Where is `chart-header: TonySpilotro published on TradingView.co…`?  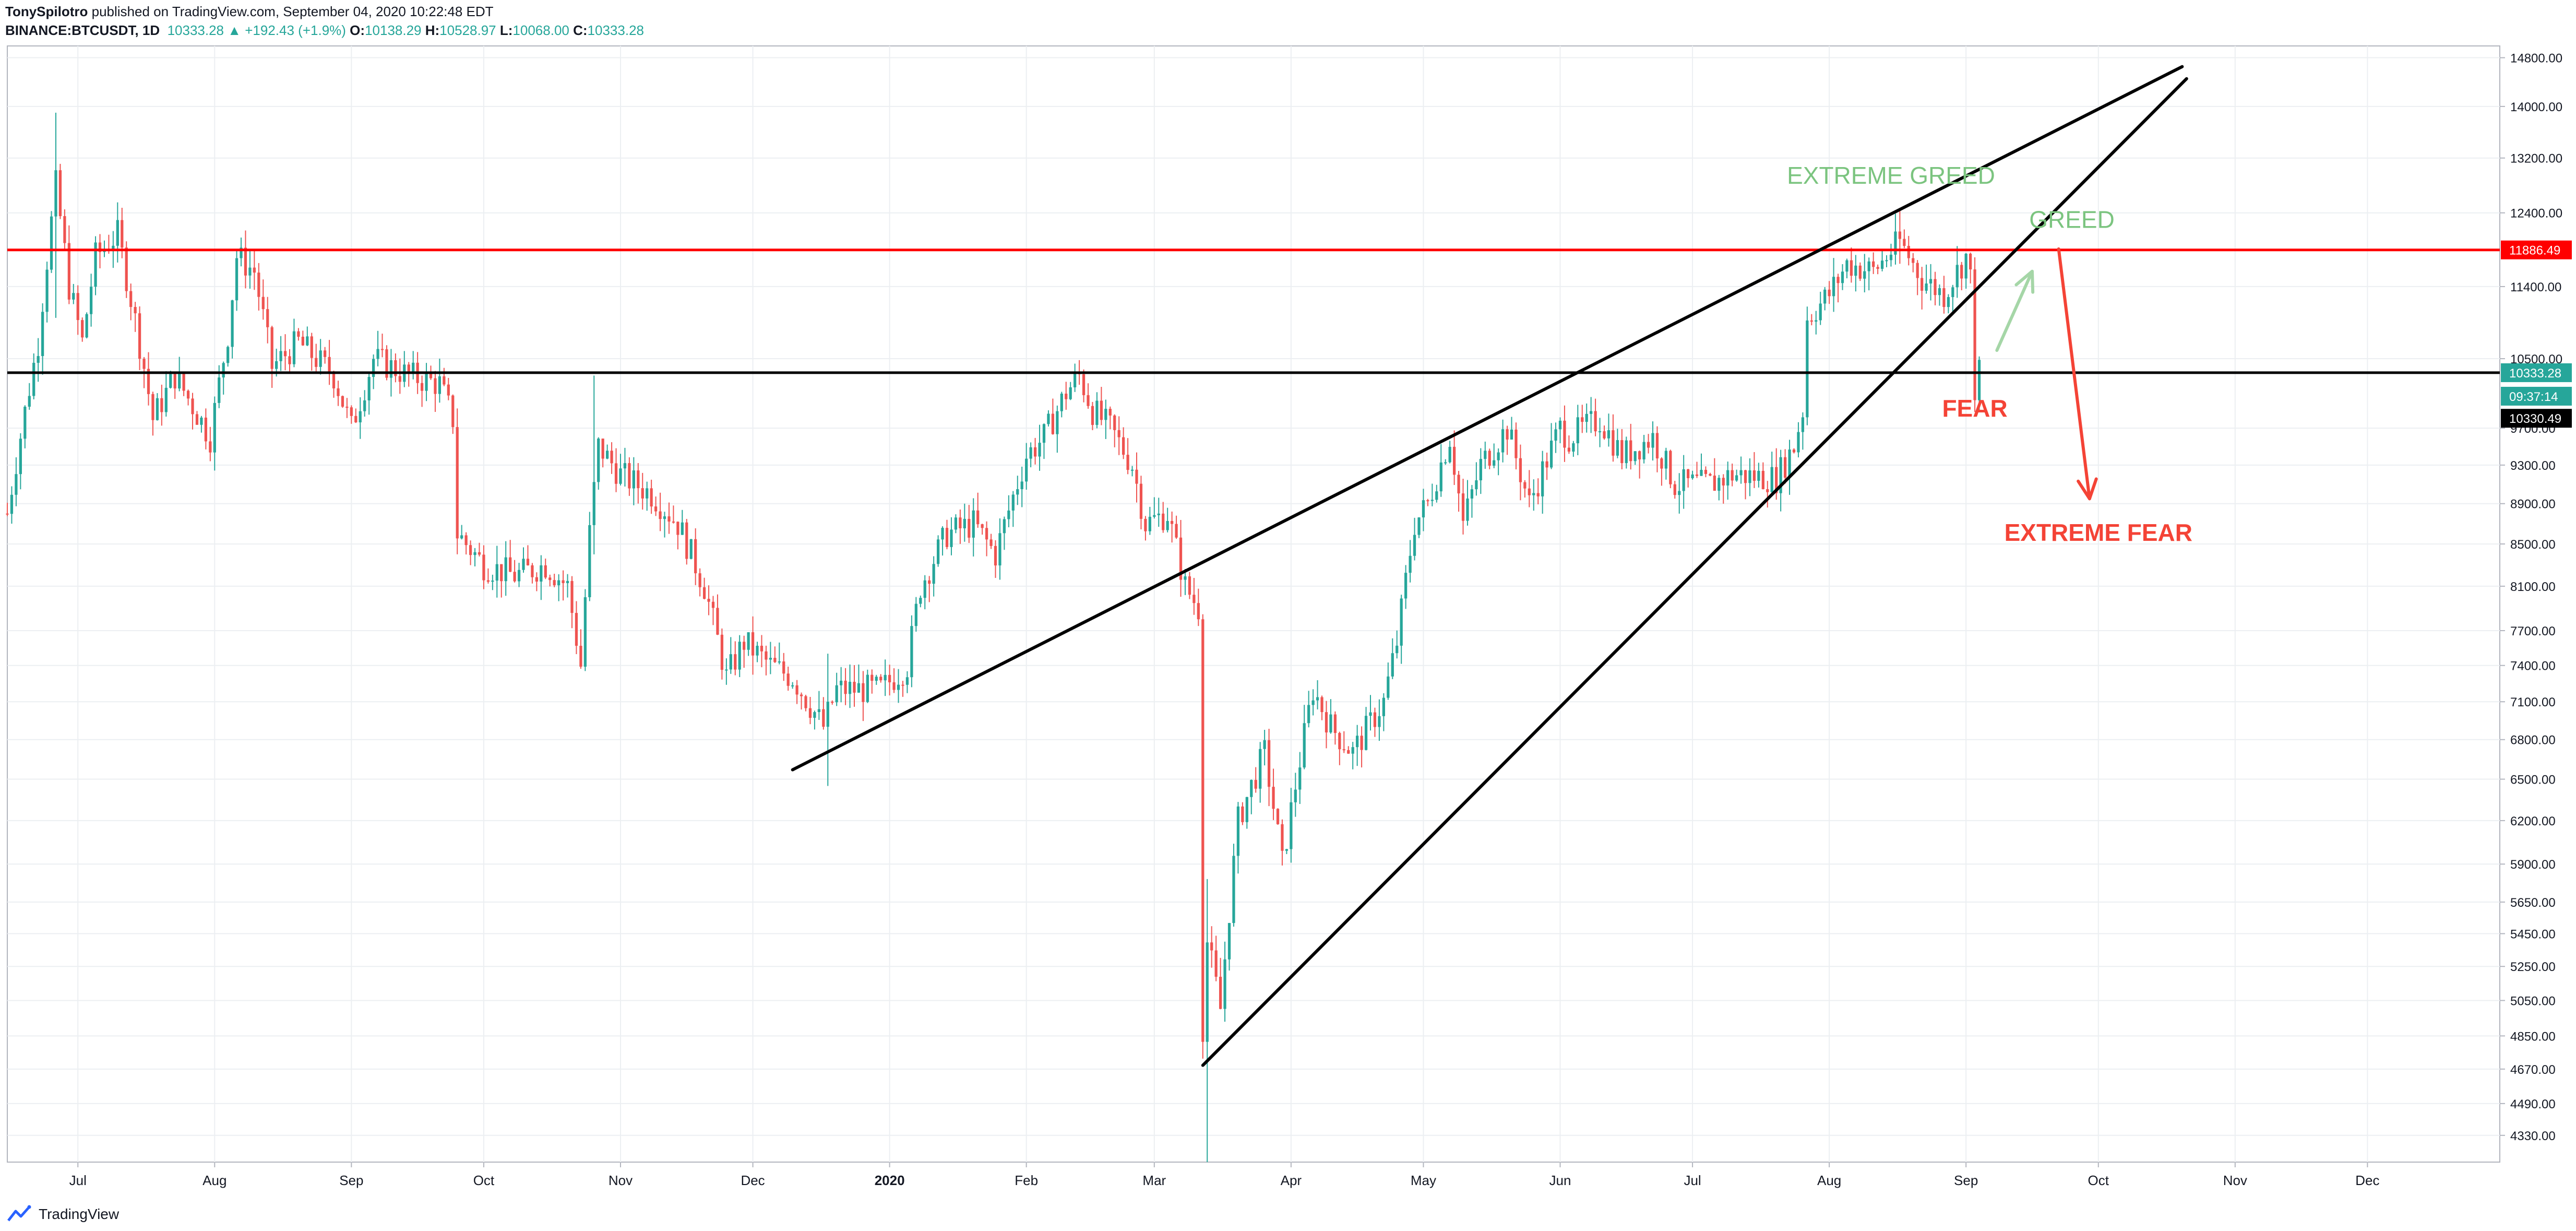
chart-header: TonySpilotro published on TradingView.co… is located at coordinates (1284, 21).